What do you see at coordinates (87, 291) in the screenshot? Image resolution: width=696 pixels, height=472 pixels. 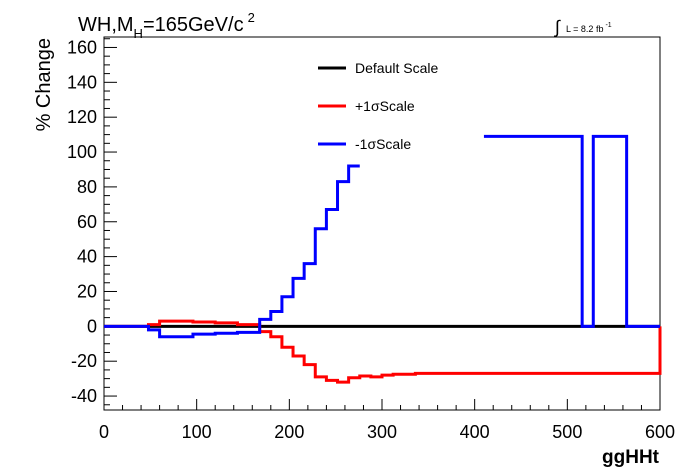 I see `y-tick-label: 20` at bounding box center [87, 291].